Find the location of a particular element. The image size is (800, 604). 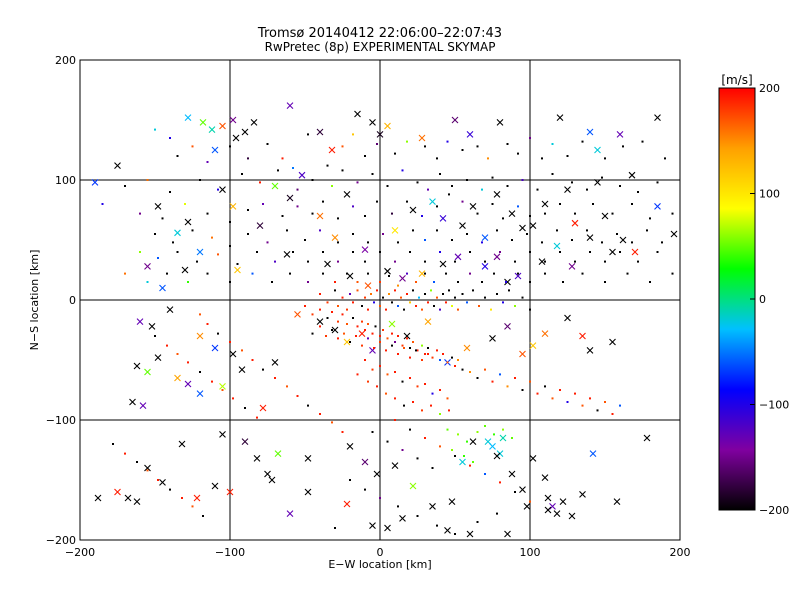

y-tick-label: 100 is located at coordinates (65, 180).